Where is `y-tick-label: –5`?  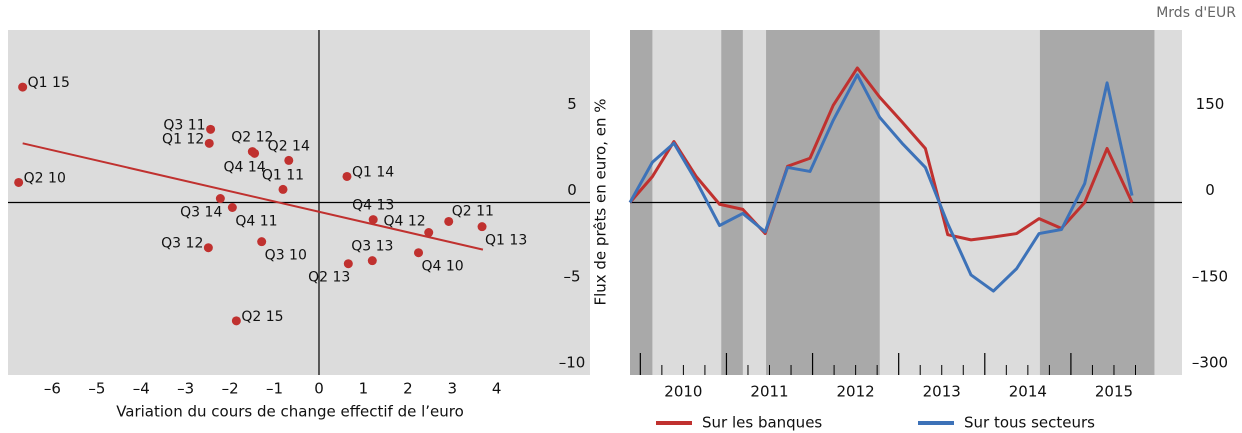 y-tick-label: –5 is located at coordinates (571, 276).